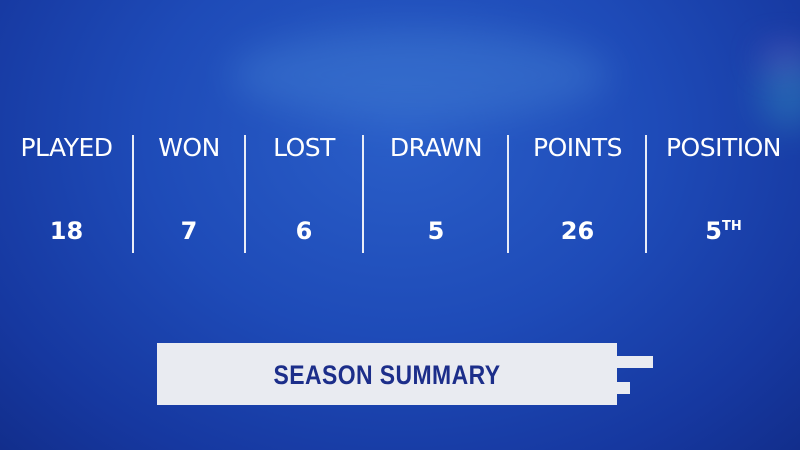  Describe the element at coordinates (66, 231) in the screenshot. I see `stat-value: 18` at that location.